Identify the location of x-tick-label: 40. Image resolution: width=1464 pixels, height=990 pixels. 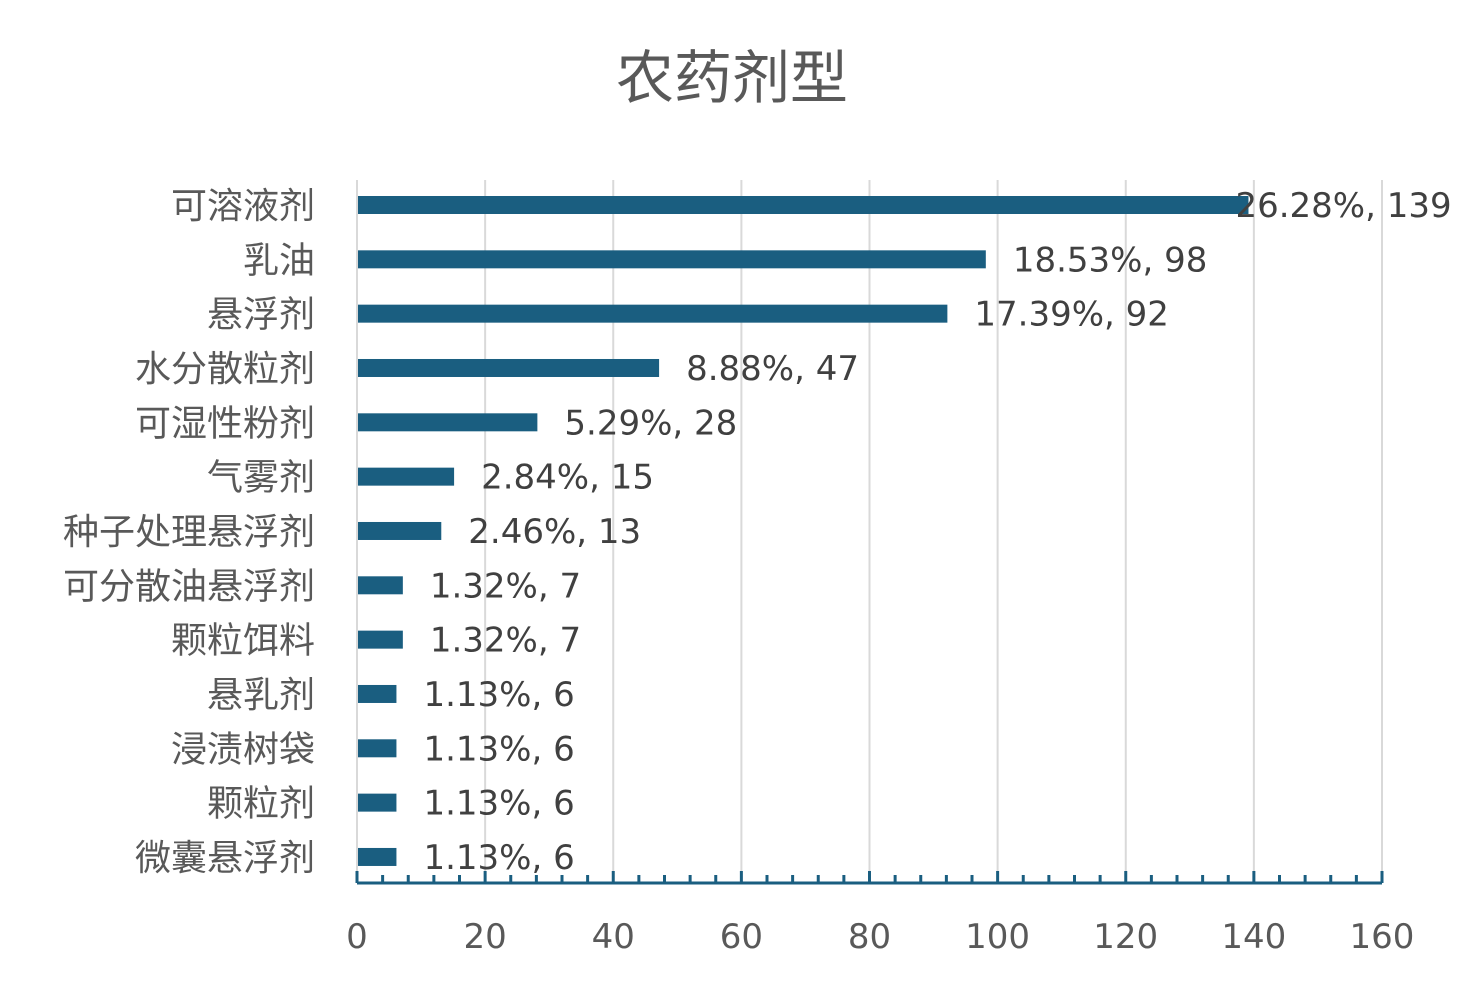
(613, 937).